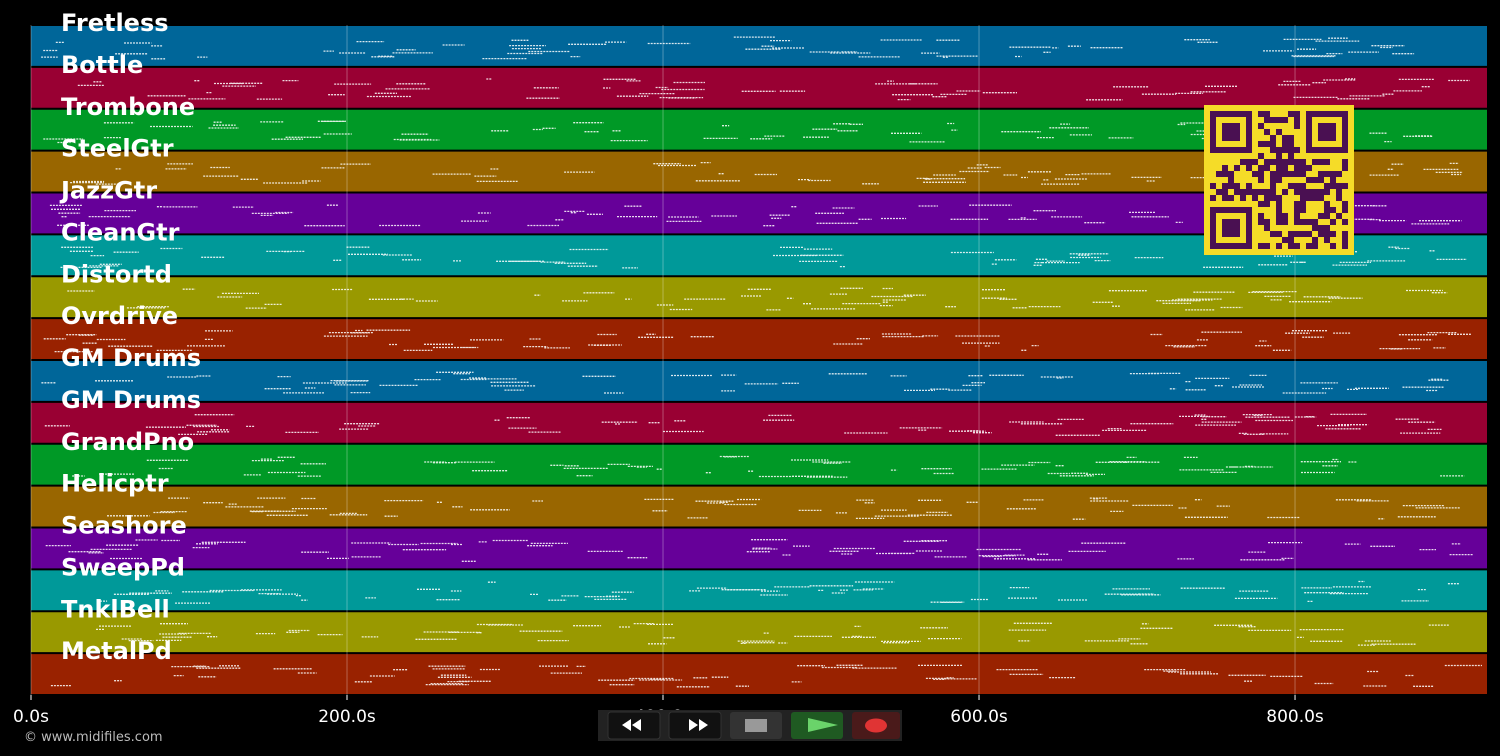  Describe the element at coordinates (115, 484) in the screenshot. I see `track-name: Helicptr` at that location.